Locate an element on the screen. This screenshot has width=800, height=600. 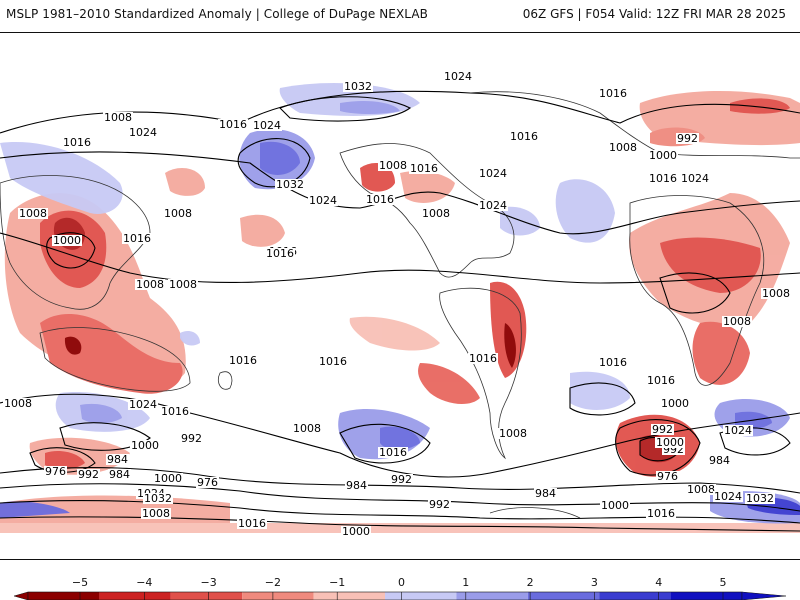
colorbar-tick-label: −5 is located at coordinates (80, 582).